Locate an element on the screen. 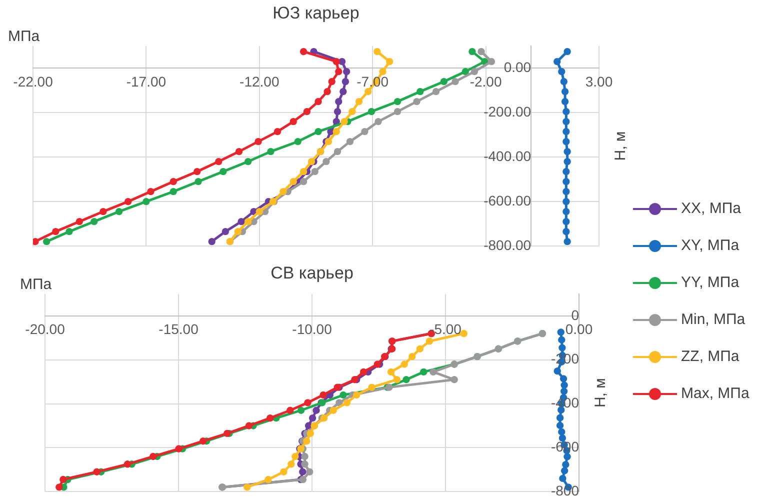  x-tick-label: -22.00 is located at coordinates (33, 81).